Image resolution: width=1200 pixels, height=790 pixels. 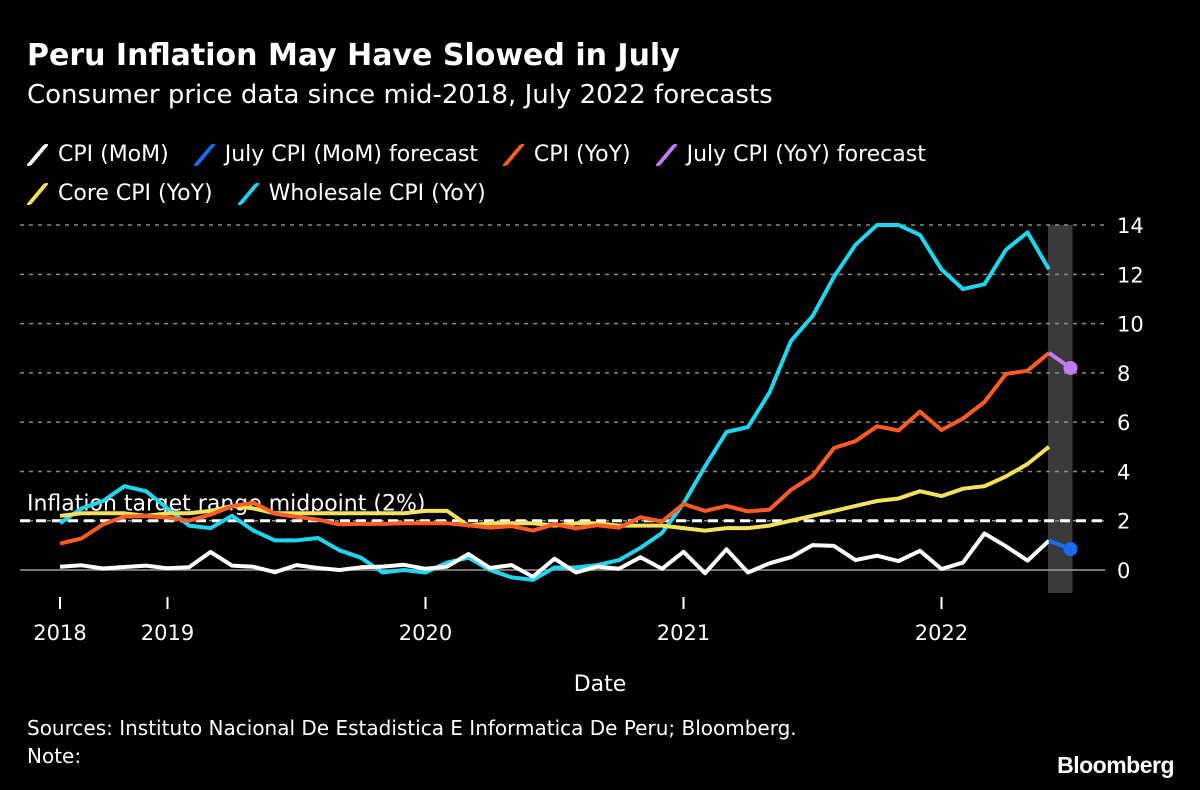 I want to click on x-tick-label: 2019, so click(x=167, y=633).